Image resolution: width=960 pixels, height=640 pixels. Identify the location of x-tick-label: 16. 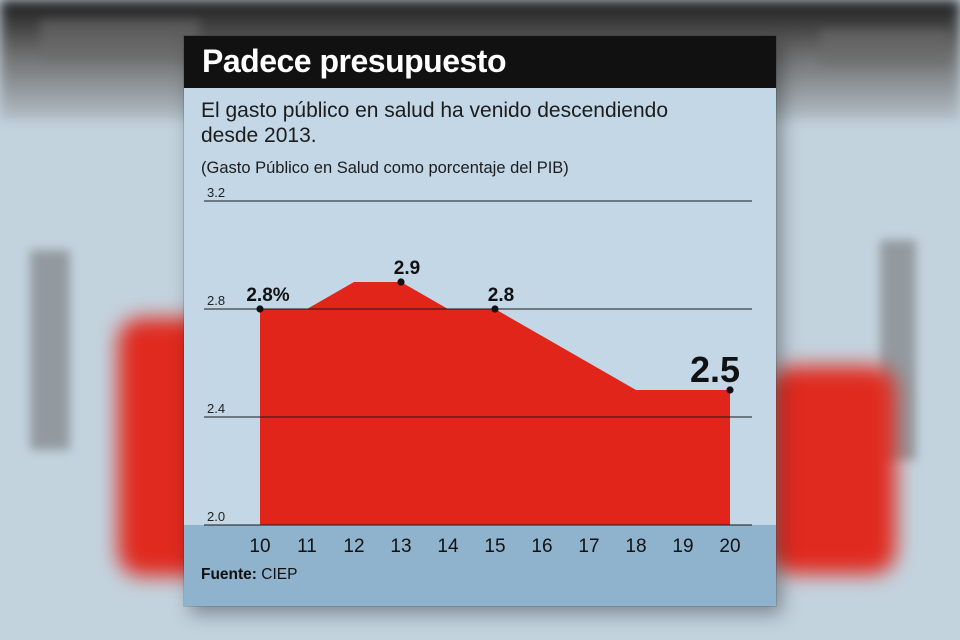
(541, 546).